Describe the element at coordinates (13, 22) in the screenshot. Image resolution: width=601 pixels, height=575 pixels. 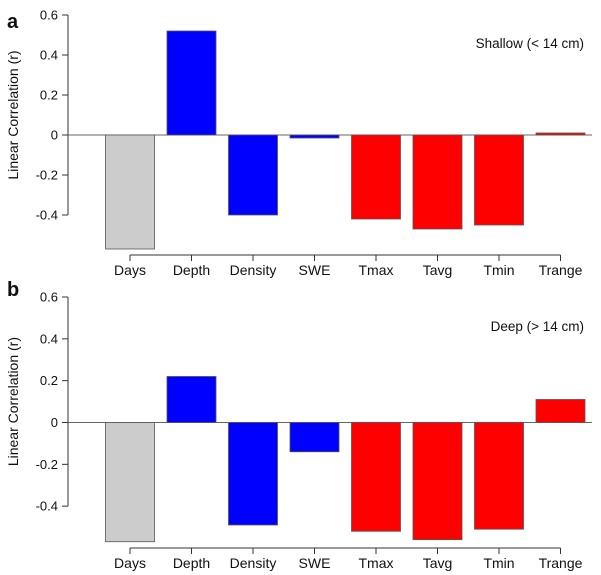
I see `panel-letter: a` at that location.